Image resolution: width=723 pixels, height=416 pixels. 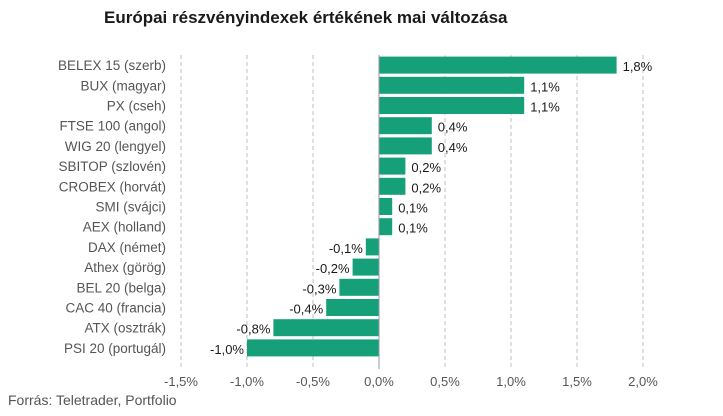 What do you see at coordinates (253, 329) in the screenshot?
I see `value-label: -0,8%` at bounding box center [253, 329].